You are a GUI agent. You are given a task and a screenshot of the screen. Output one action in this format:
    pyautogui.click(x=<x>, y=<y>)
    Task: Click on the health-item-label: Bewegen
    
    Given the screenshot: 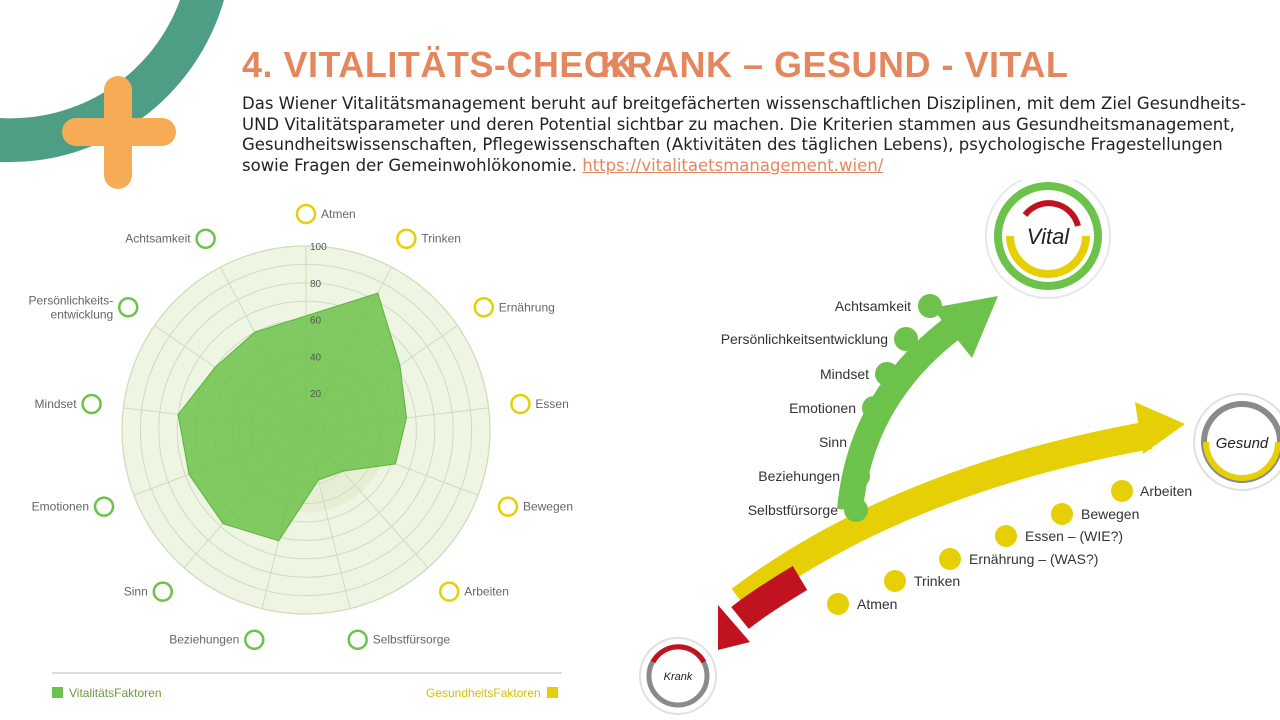 What is the action you would take?
    pyautogui.click(x=1110, y=514)
    